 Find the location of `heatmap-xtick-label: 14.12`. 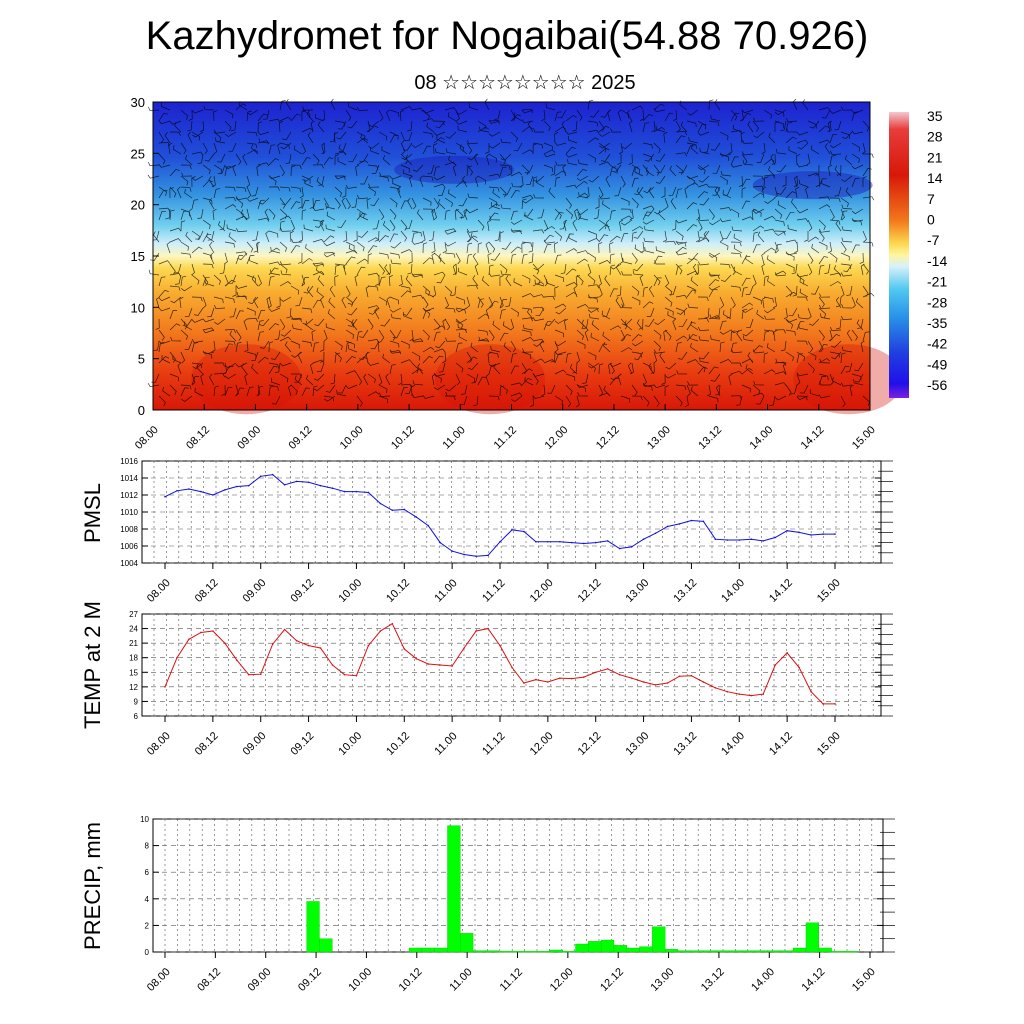

heatmap-xtick-label: 14.12 is located at coordinates (813, 438).